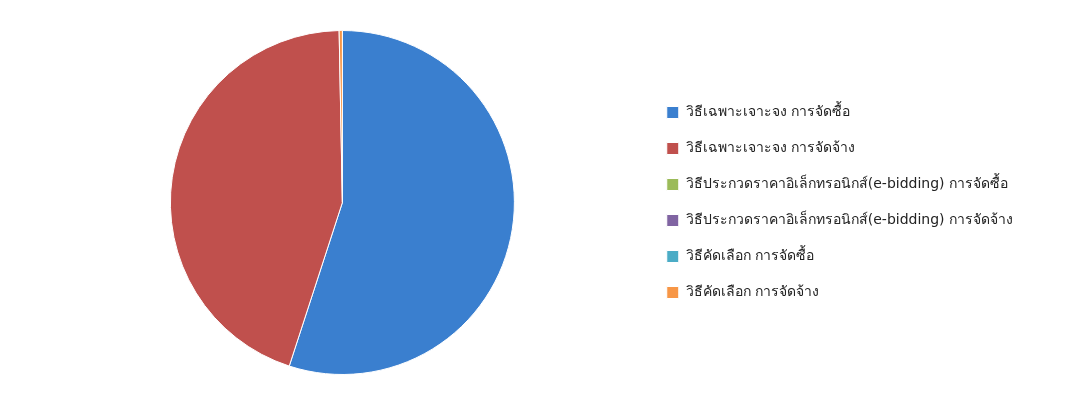 The width and height of the screenshot is (1083, 405). Describe the element at coordinates (847, 182) in the screenshot. I see `legend-label: วิธีประกวดราคาอิเล็กทรอนิกส์(e-bidding) การจัดซื้อ` at that location.